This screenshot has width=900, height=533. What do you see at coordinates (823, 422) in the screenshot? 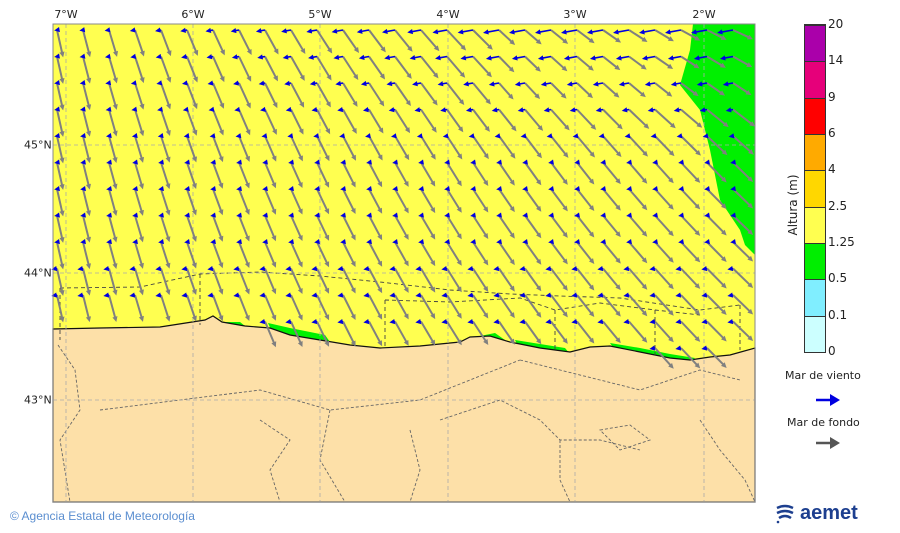
I see `legend-swell-label: Mar de fondo` at bounding box center [823, 422].